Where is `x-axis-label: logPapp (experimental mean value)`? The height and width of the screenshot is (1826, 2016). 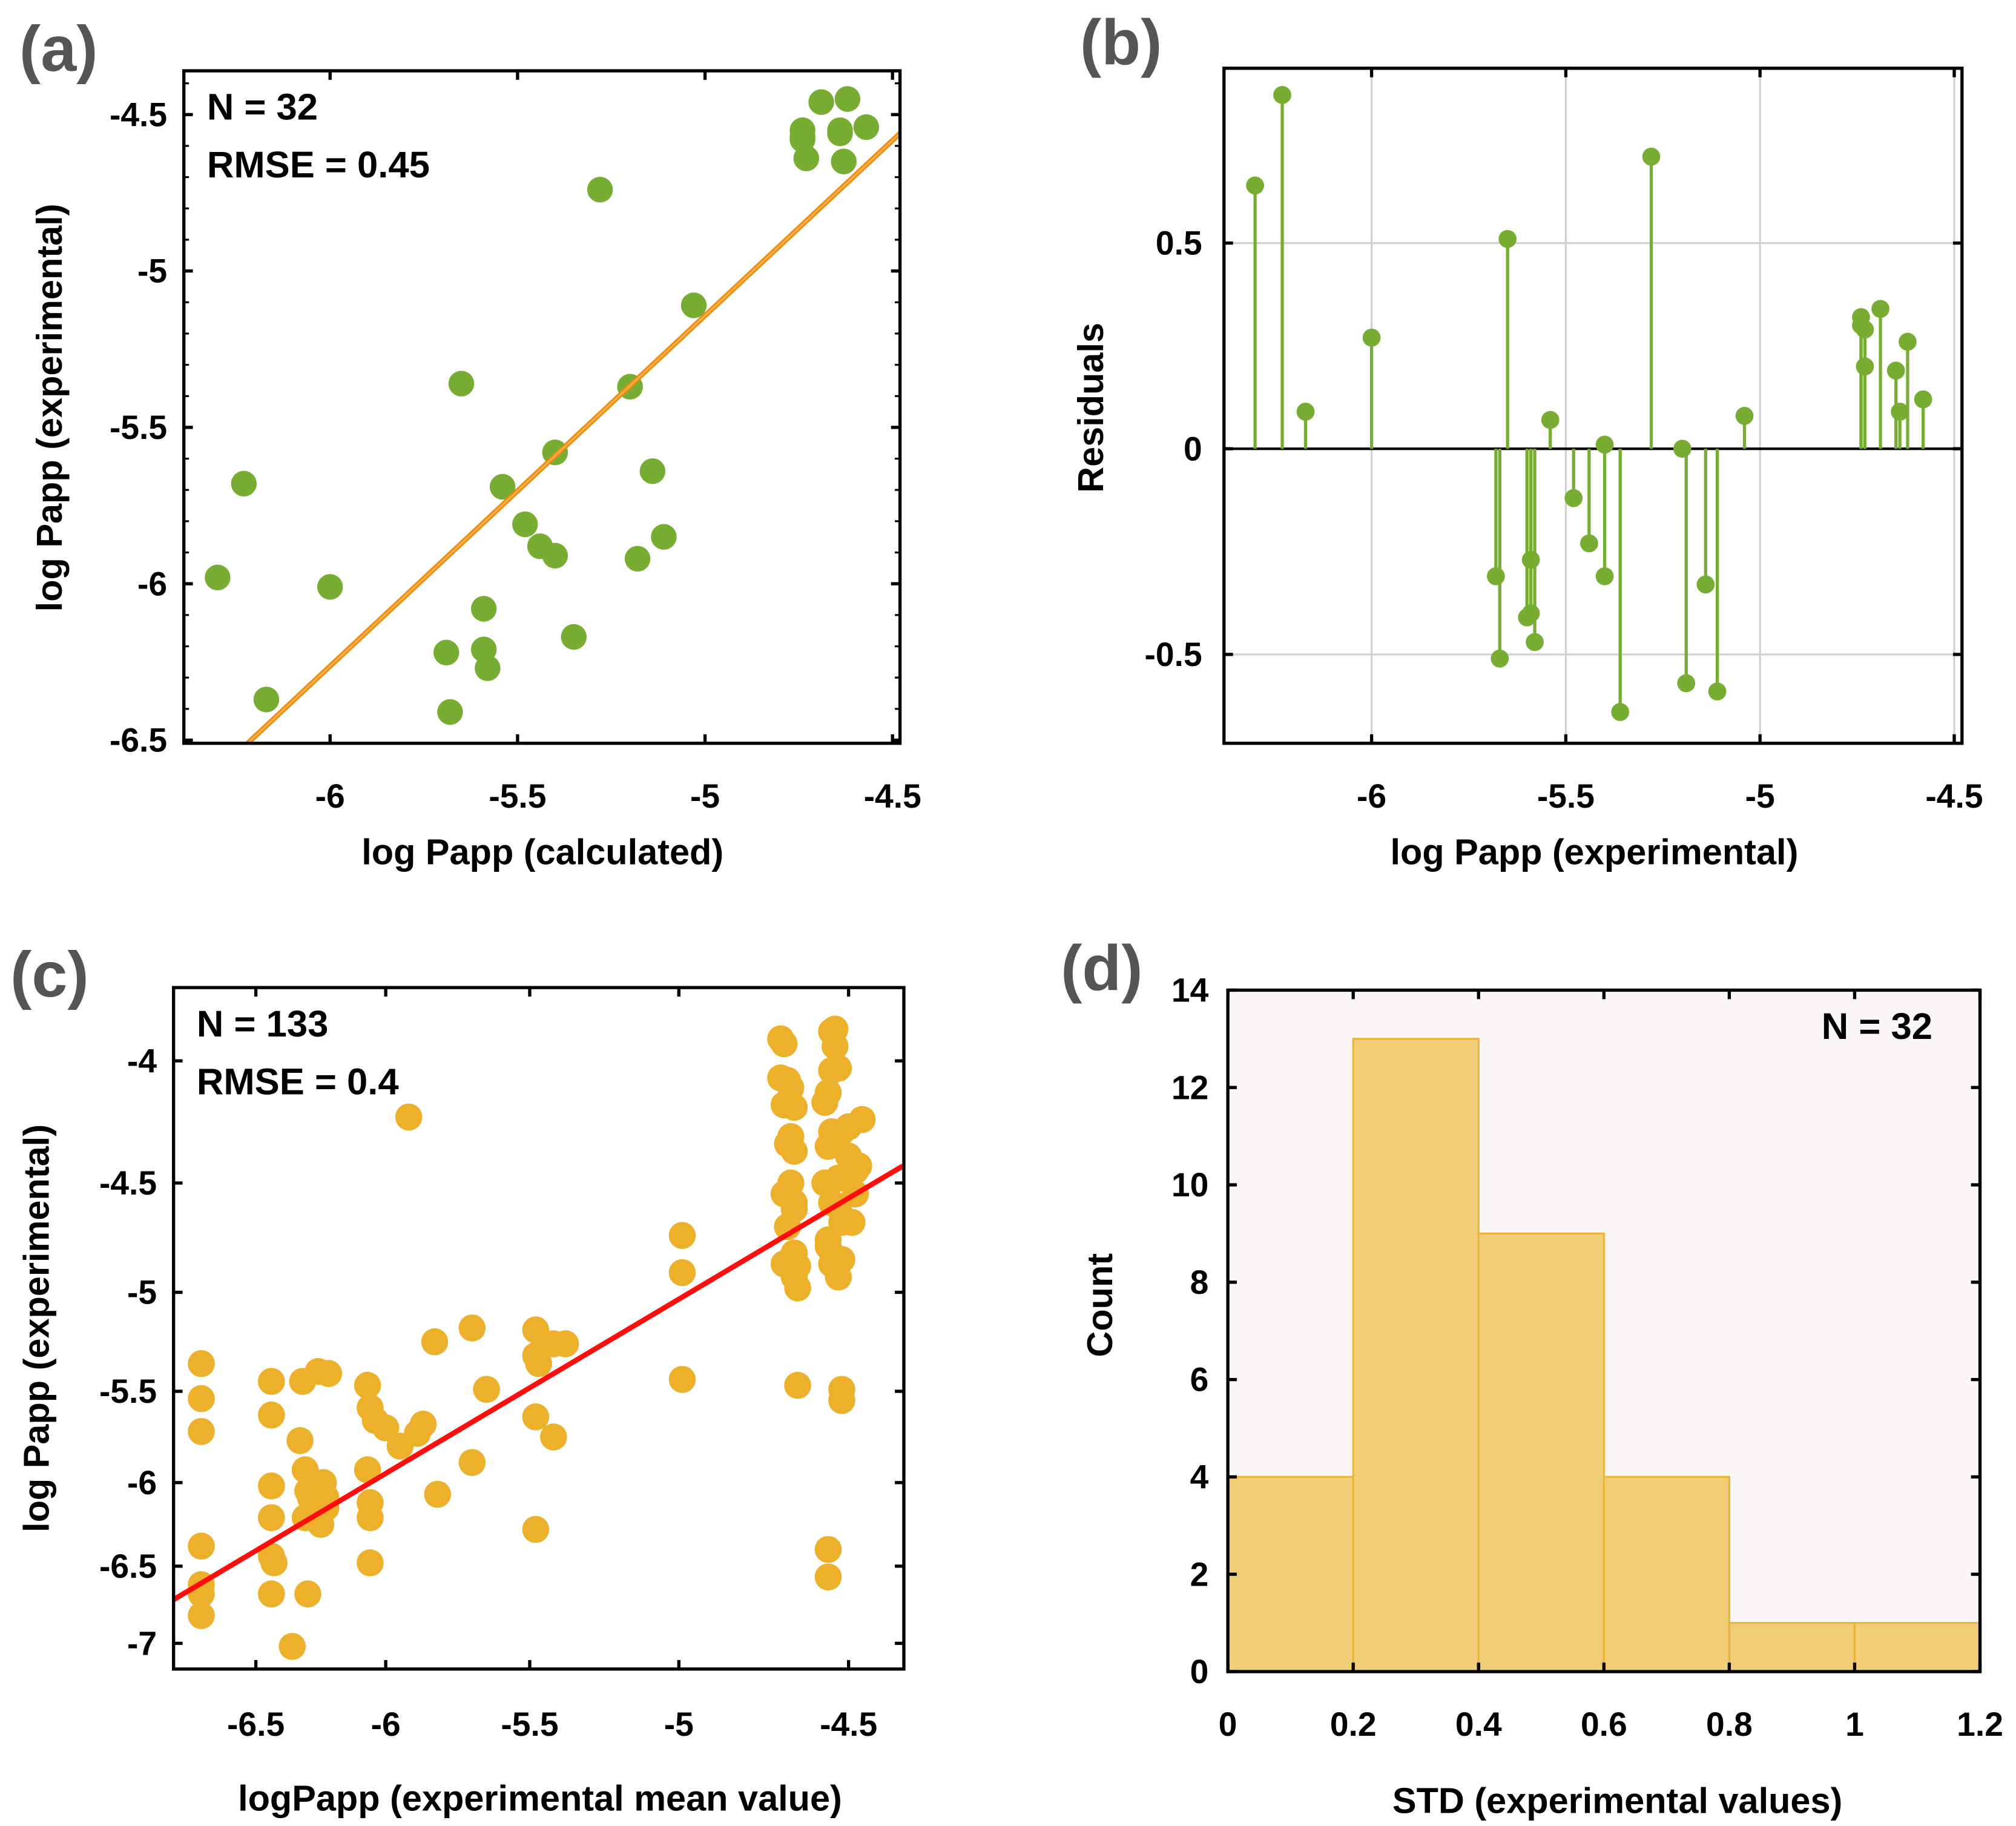
x-axis-label: logPapp (experimental mean value) is located at coordinates (540, 1798).